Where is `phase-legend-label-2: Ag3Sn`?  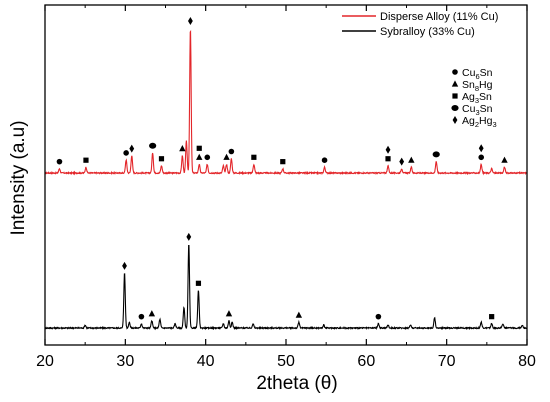 phase-legend-label-2: Ag3Sn is located at coordinates (477, 98).